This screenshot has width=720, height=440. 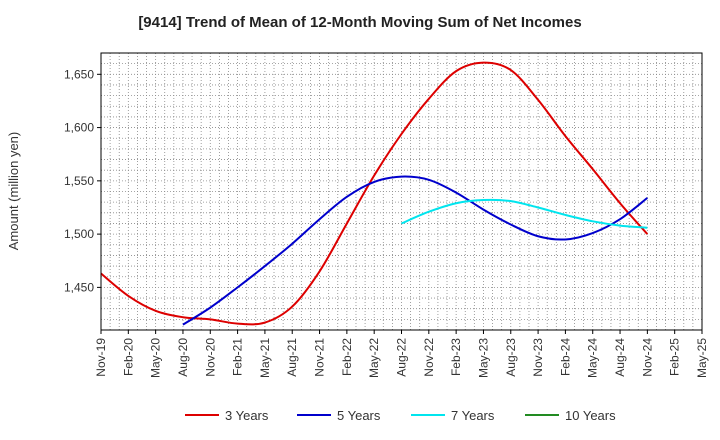 I want to click on legend-label: 10 Years, so click(x=590, y=415).